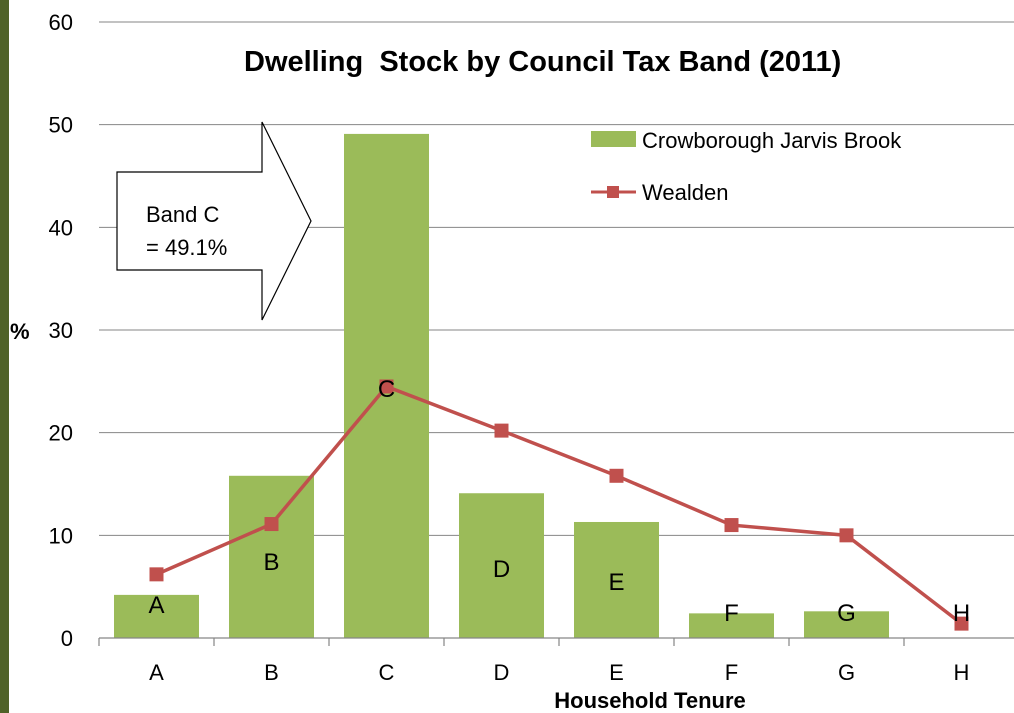  I want to click on callout-arrow-shape, so click(214, 221).